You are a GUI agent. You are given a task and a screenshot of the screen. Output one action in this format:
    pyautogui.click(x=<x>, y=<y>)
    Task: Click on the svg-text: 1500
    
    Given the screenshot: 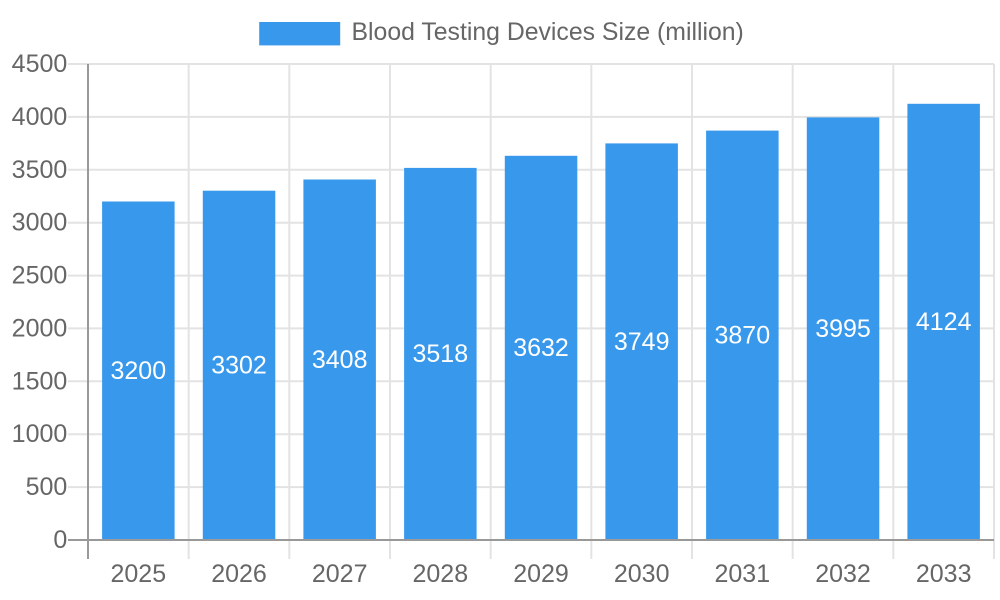 What is the action you would take?
    pyautogui.click(x=40, y=381)
    